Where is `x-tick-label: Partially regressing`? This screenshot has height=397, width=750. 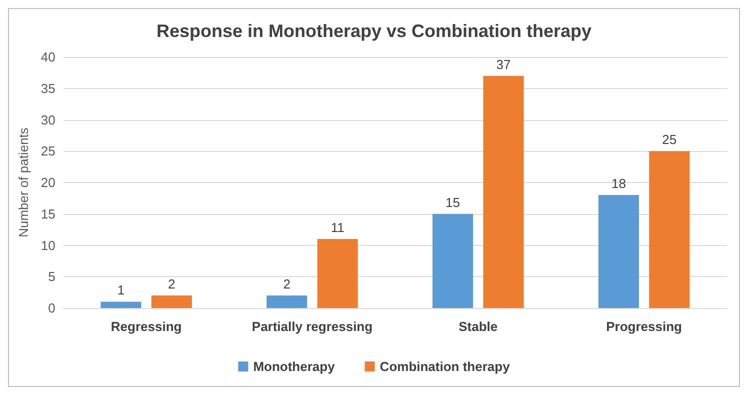
x-tick-label: Partially regressing is located at coordinates (312, 326).